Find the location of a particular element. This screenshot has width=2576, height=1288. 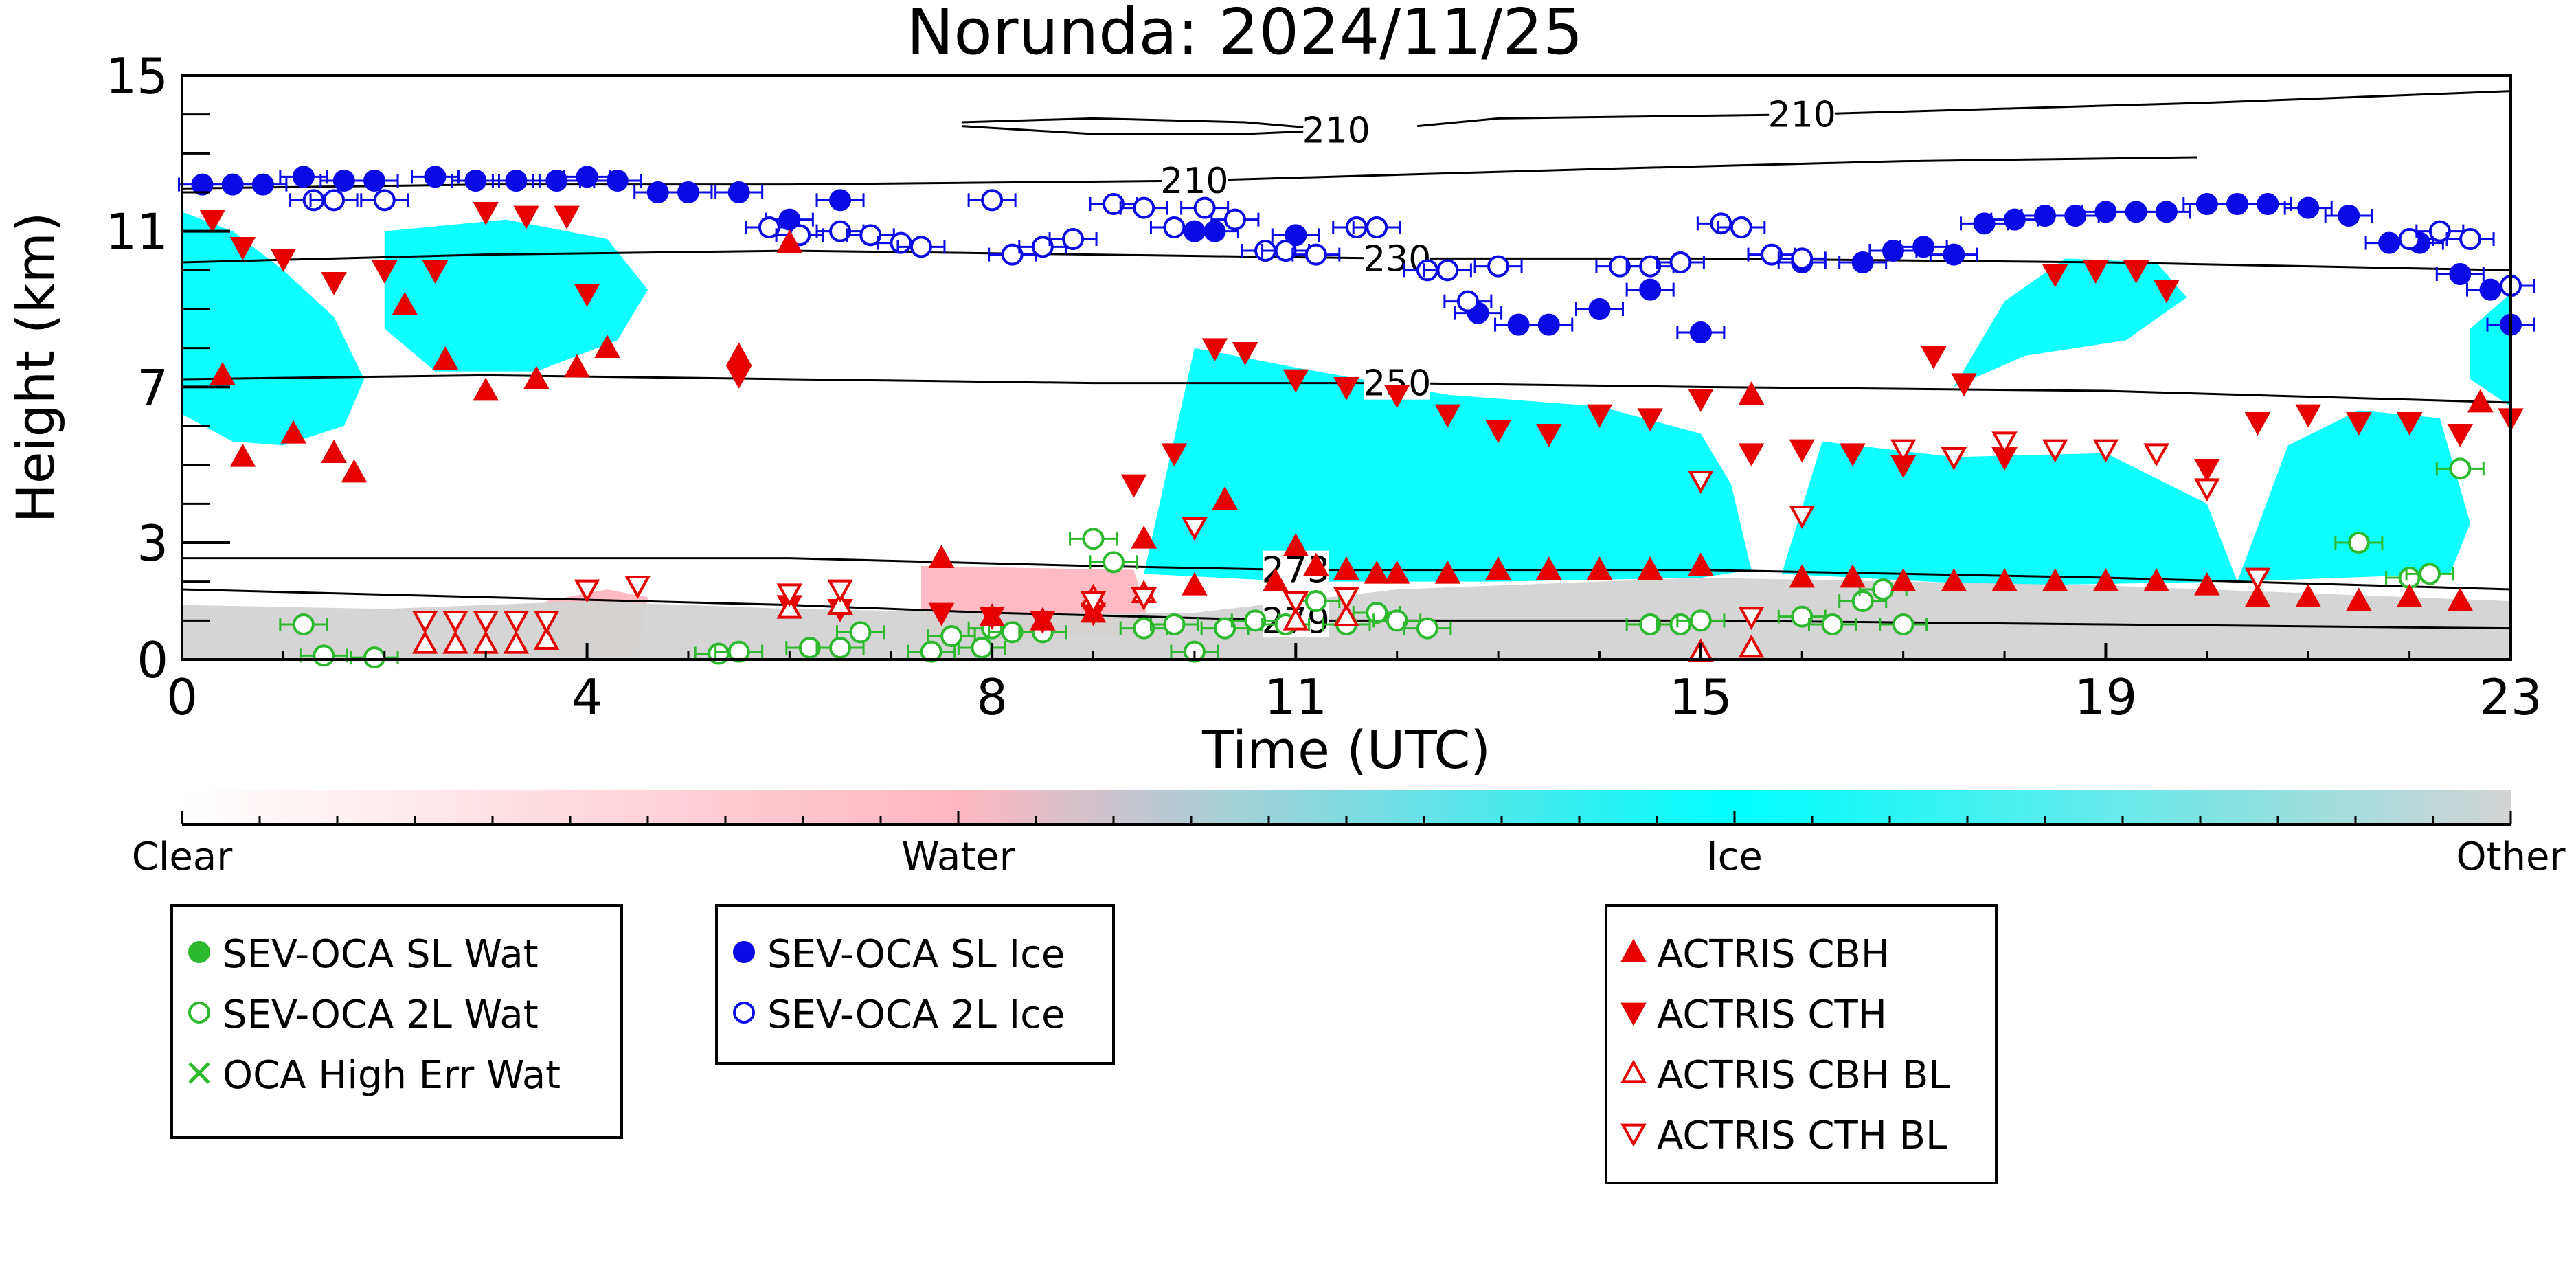

legend-label: SEV-OCA SL Wat is located at coordinates (381, 954).